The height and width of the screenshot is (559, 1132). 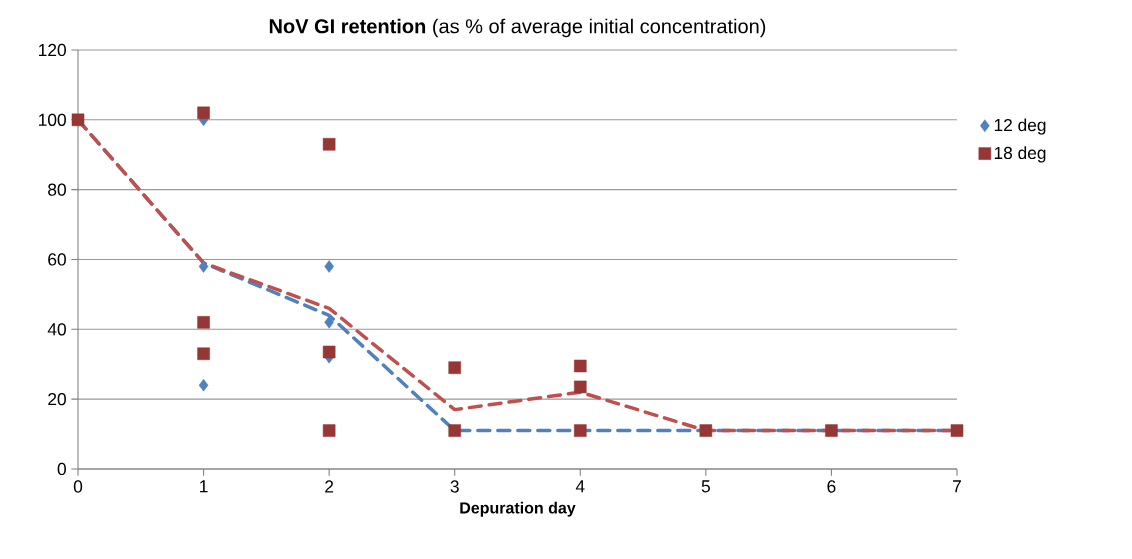 What do you see at coordinates (1020, 154) in the screenshot?
I see `legend-label: 18 deg` at bounding box center [1020, 154].